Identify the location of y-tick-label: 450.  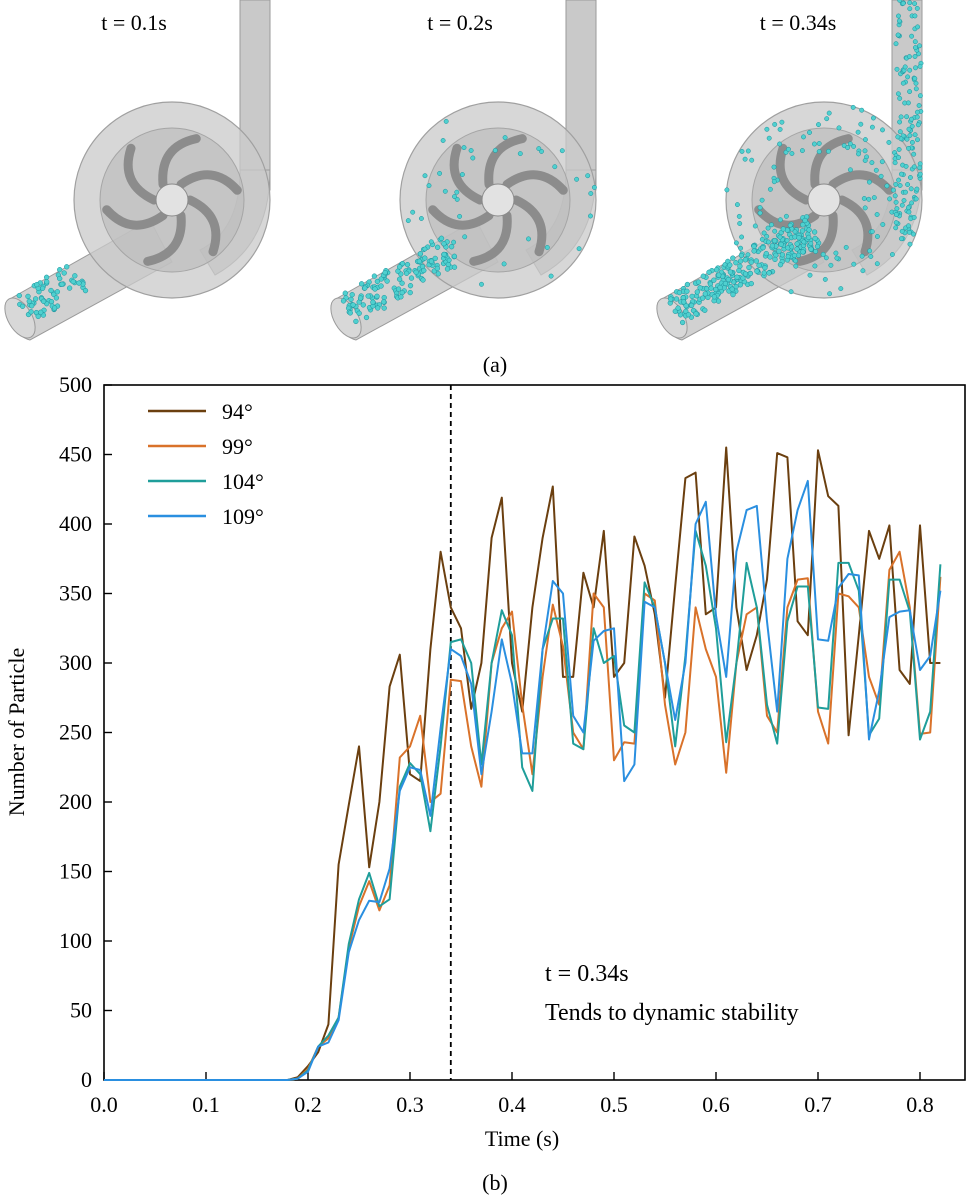
(75, 454).